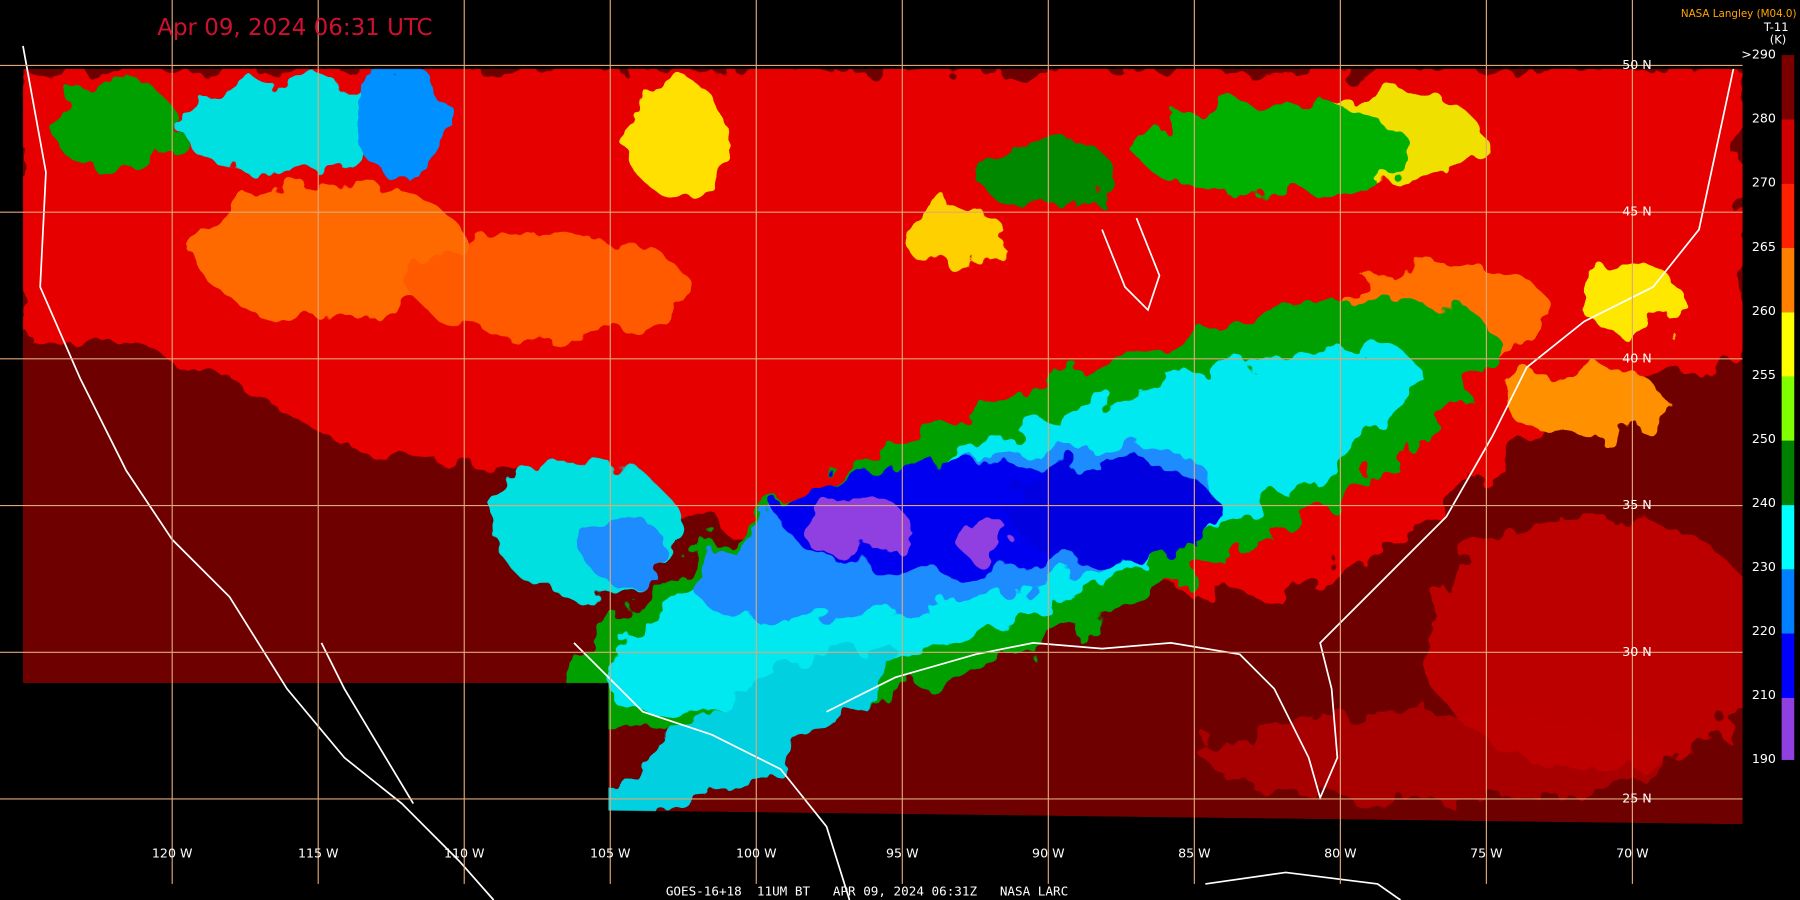 This screenshot has height=900, width=1800. What do you see at coordinates (1636, 357) in the screenshot?
I see `latitude-label: 40 N` at bounding box center [1636, 357].